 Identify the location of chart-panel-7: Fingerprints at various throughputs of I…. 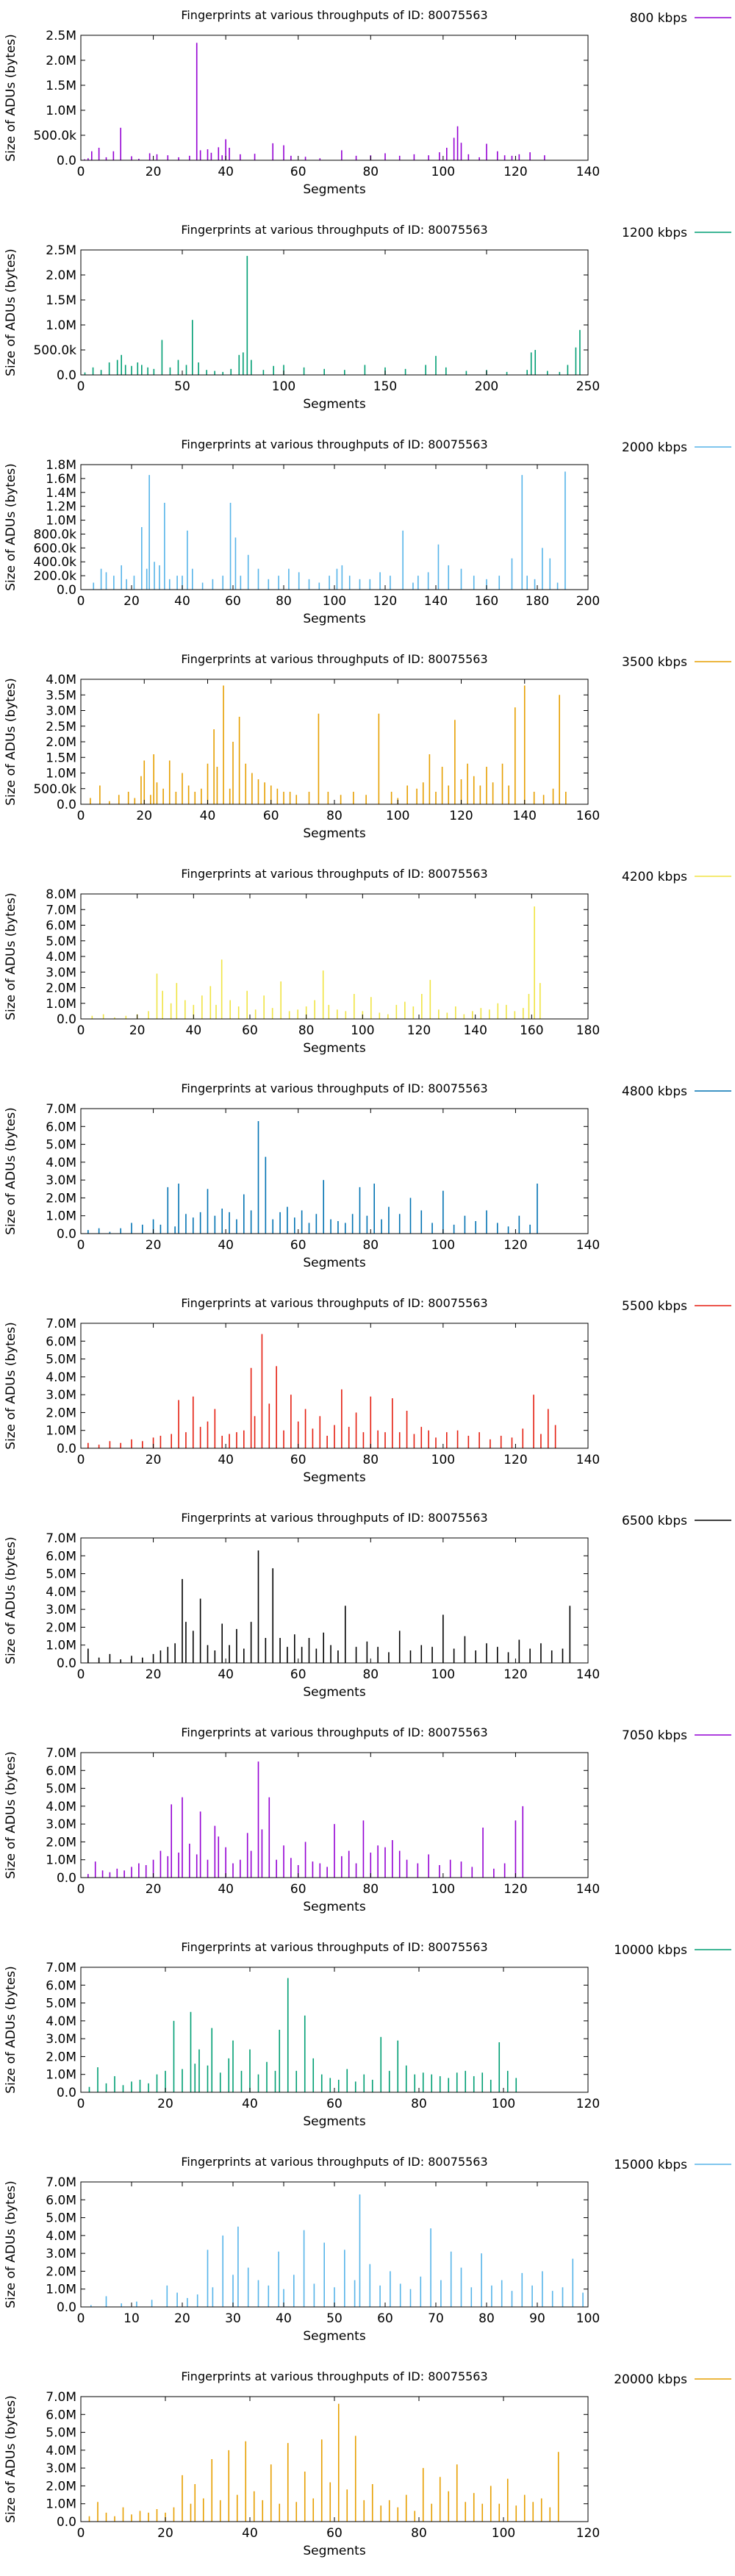
(367, 1390).